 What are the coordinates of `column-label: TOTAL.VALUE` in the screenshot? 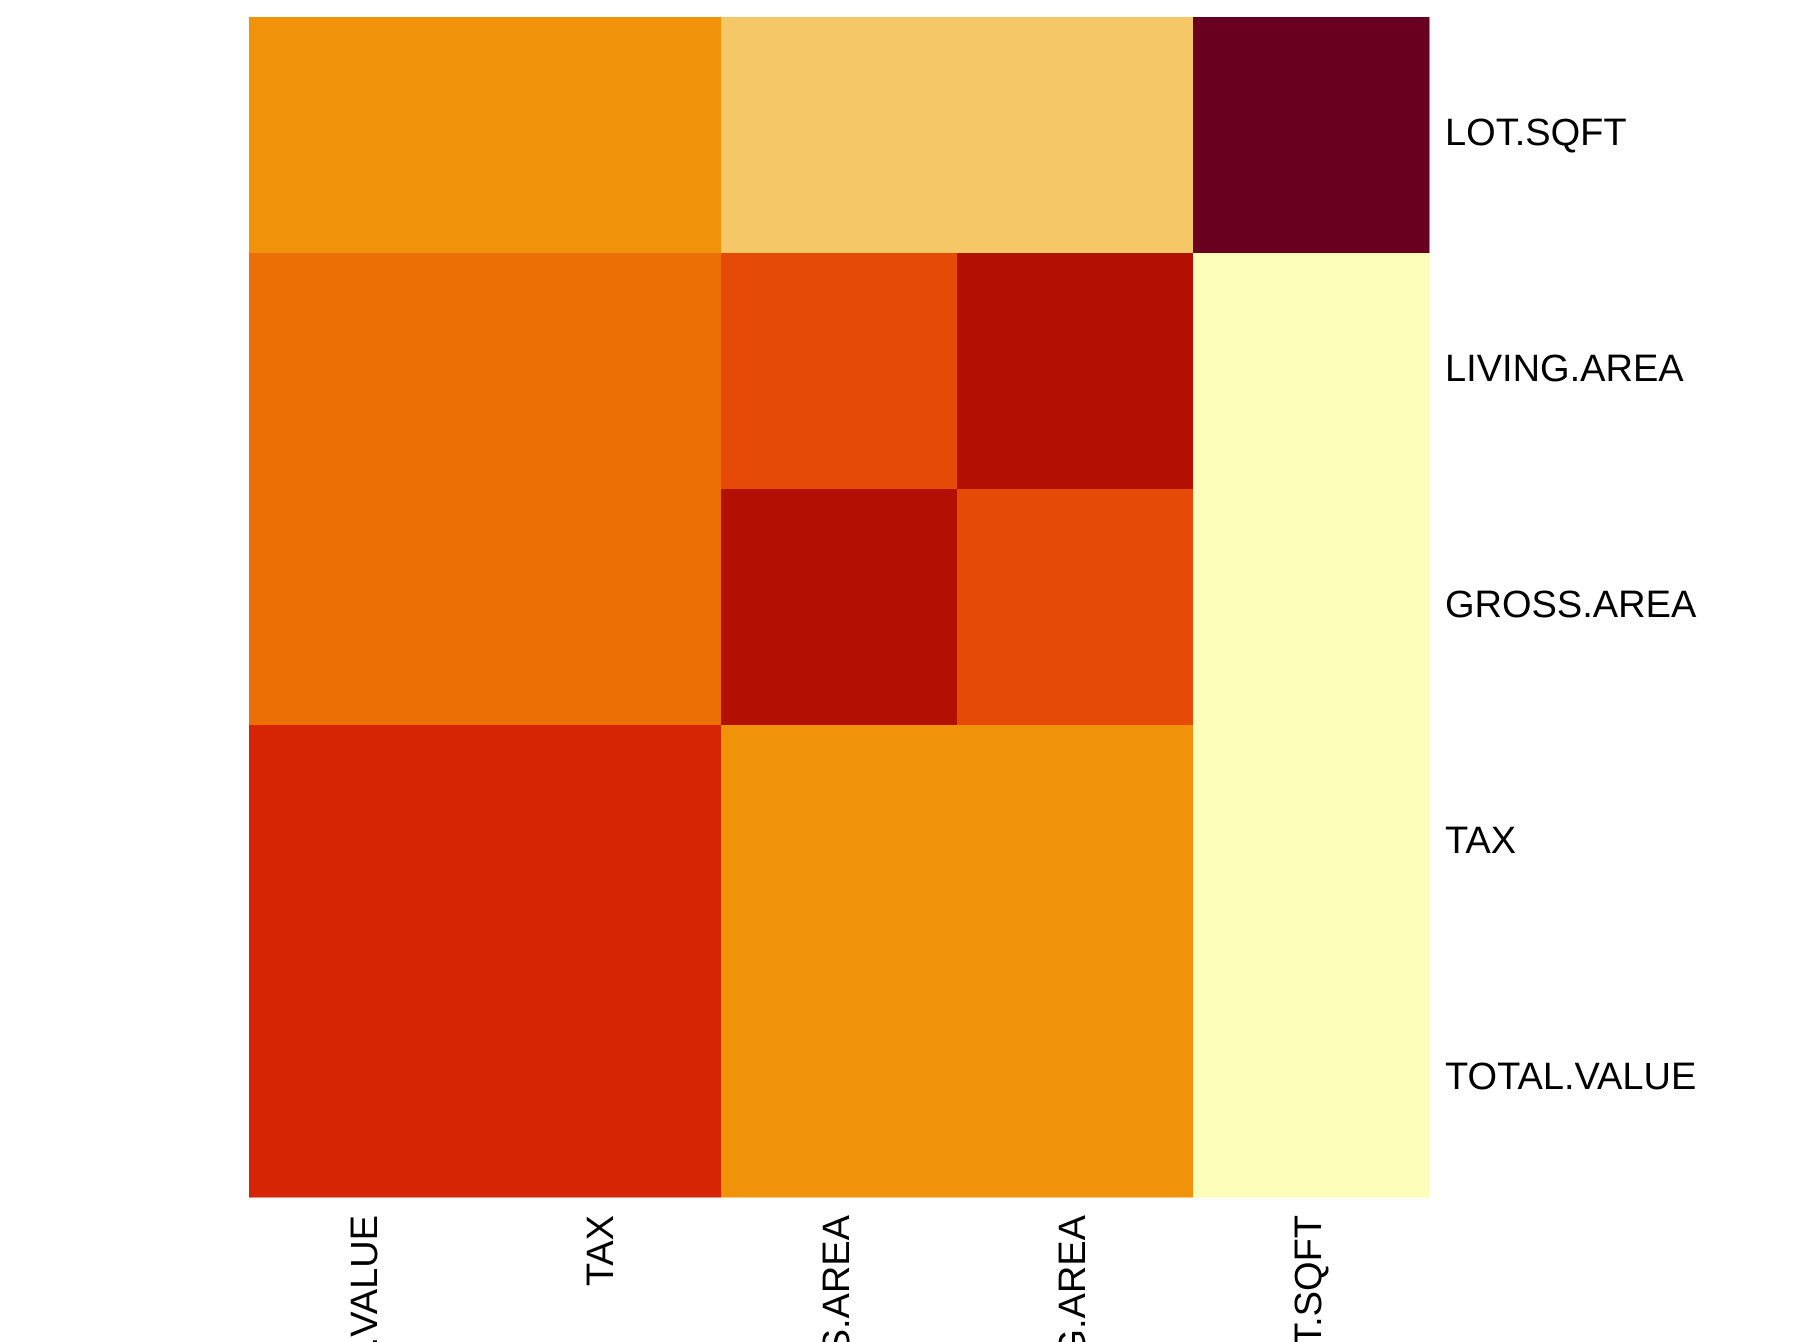 It's located at (365, 1278).